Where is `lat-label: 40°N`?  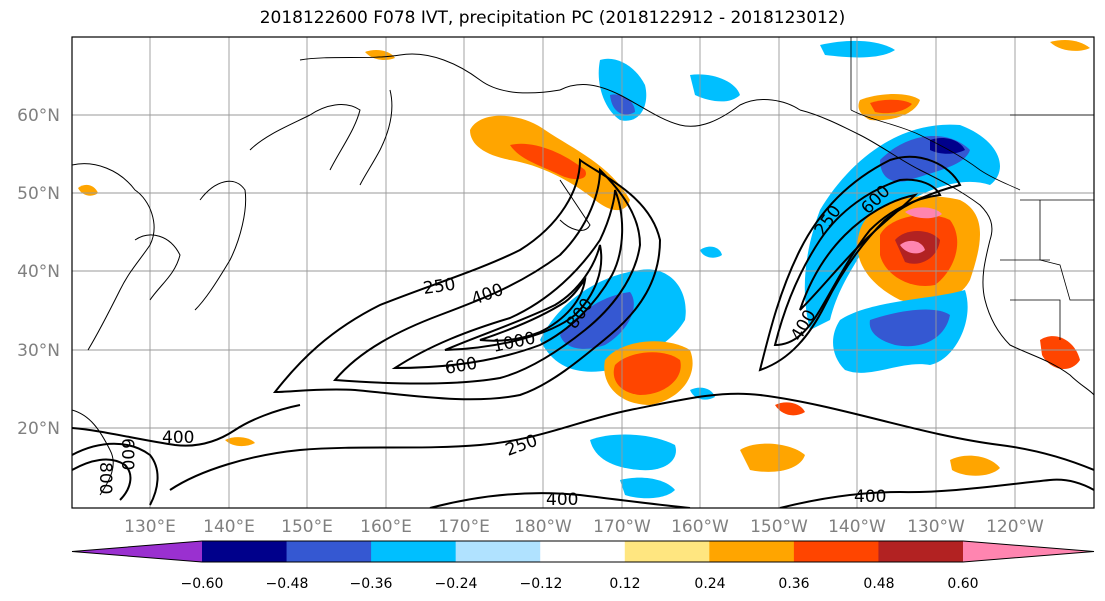
lat-label: 40°N is located at coordinates (38, 272).